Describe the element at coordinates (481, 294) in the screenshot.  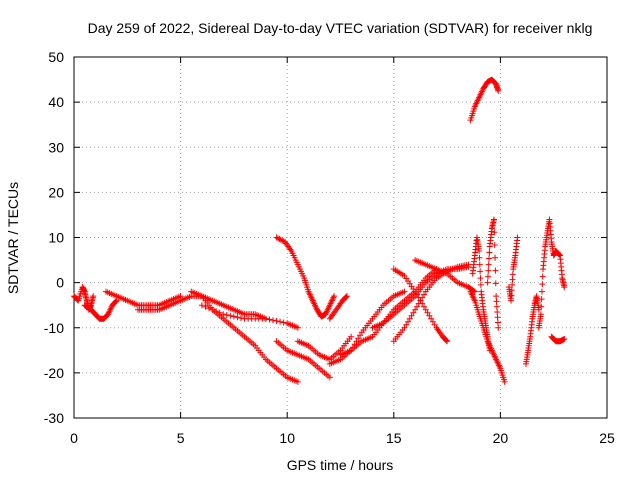
I see `series-arc-s` at that location.